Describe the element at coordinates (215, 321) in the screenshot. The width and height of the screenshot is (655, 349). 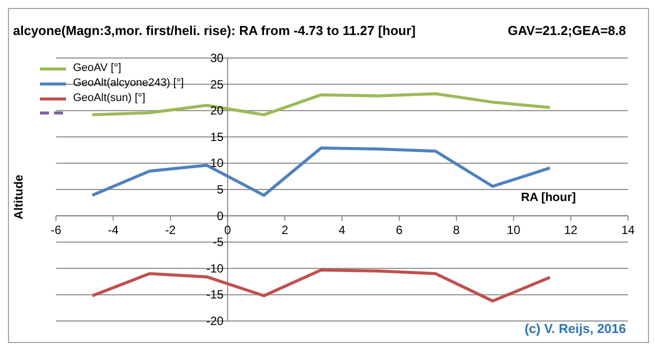
I see `y-tick-label: -20` at that location.